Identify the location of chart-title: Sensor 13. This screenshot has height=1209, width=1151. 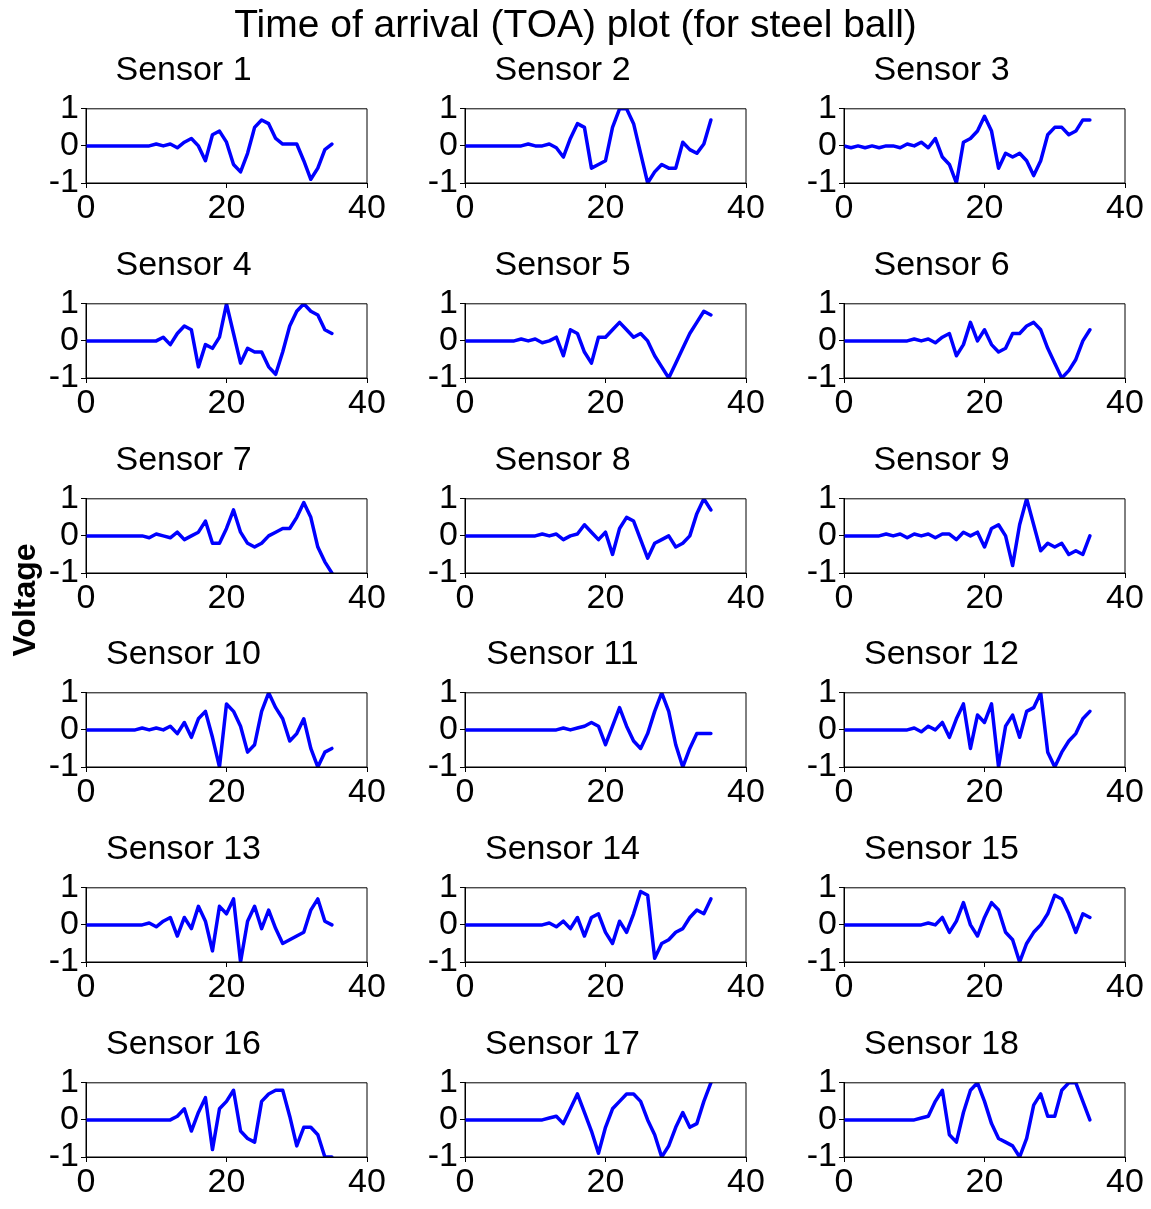
(183, 846).